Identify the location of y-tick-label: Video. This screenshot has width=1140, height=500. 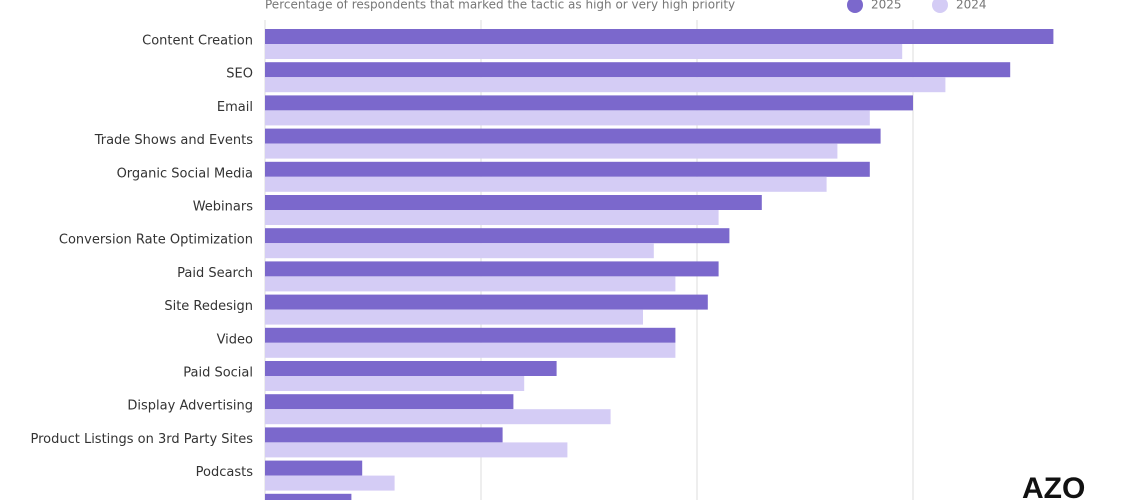
(235, 339).